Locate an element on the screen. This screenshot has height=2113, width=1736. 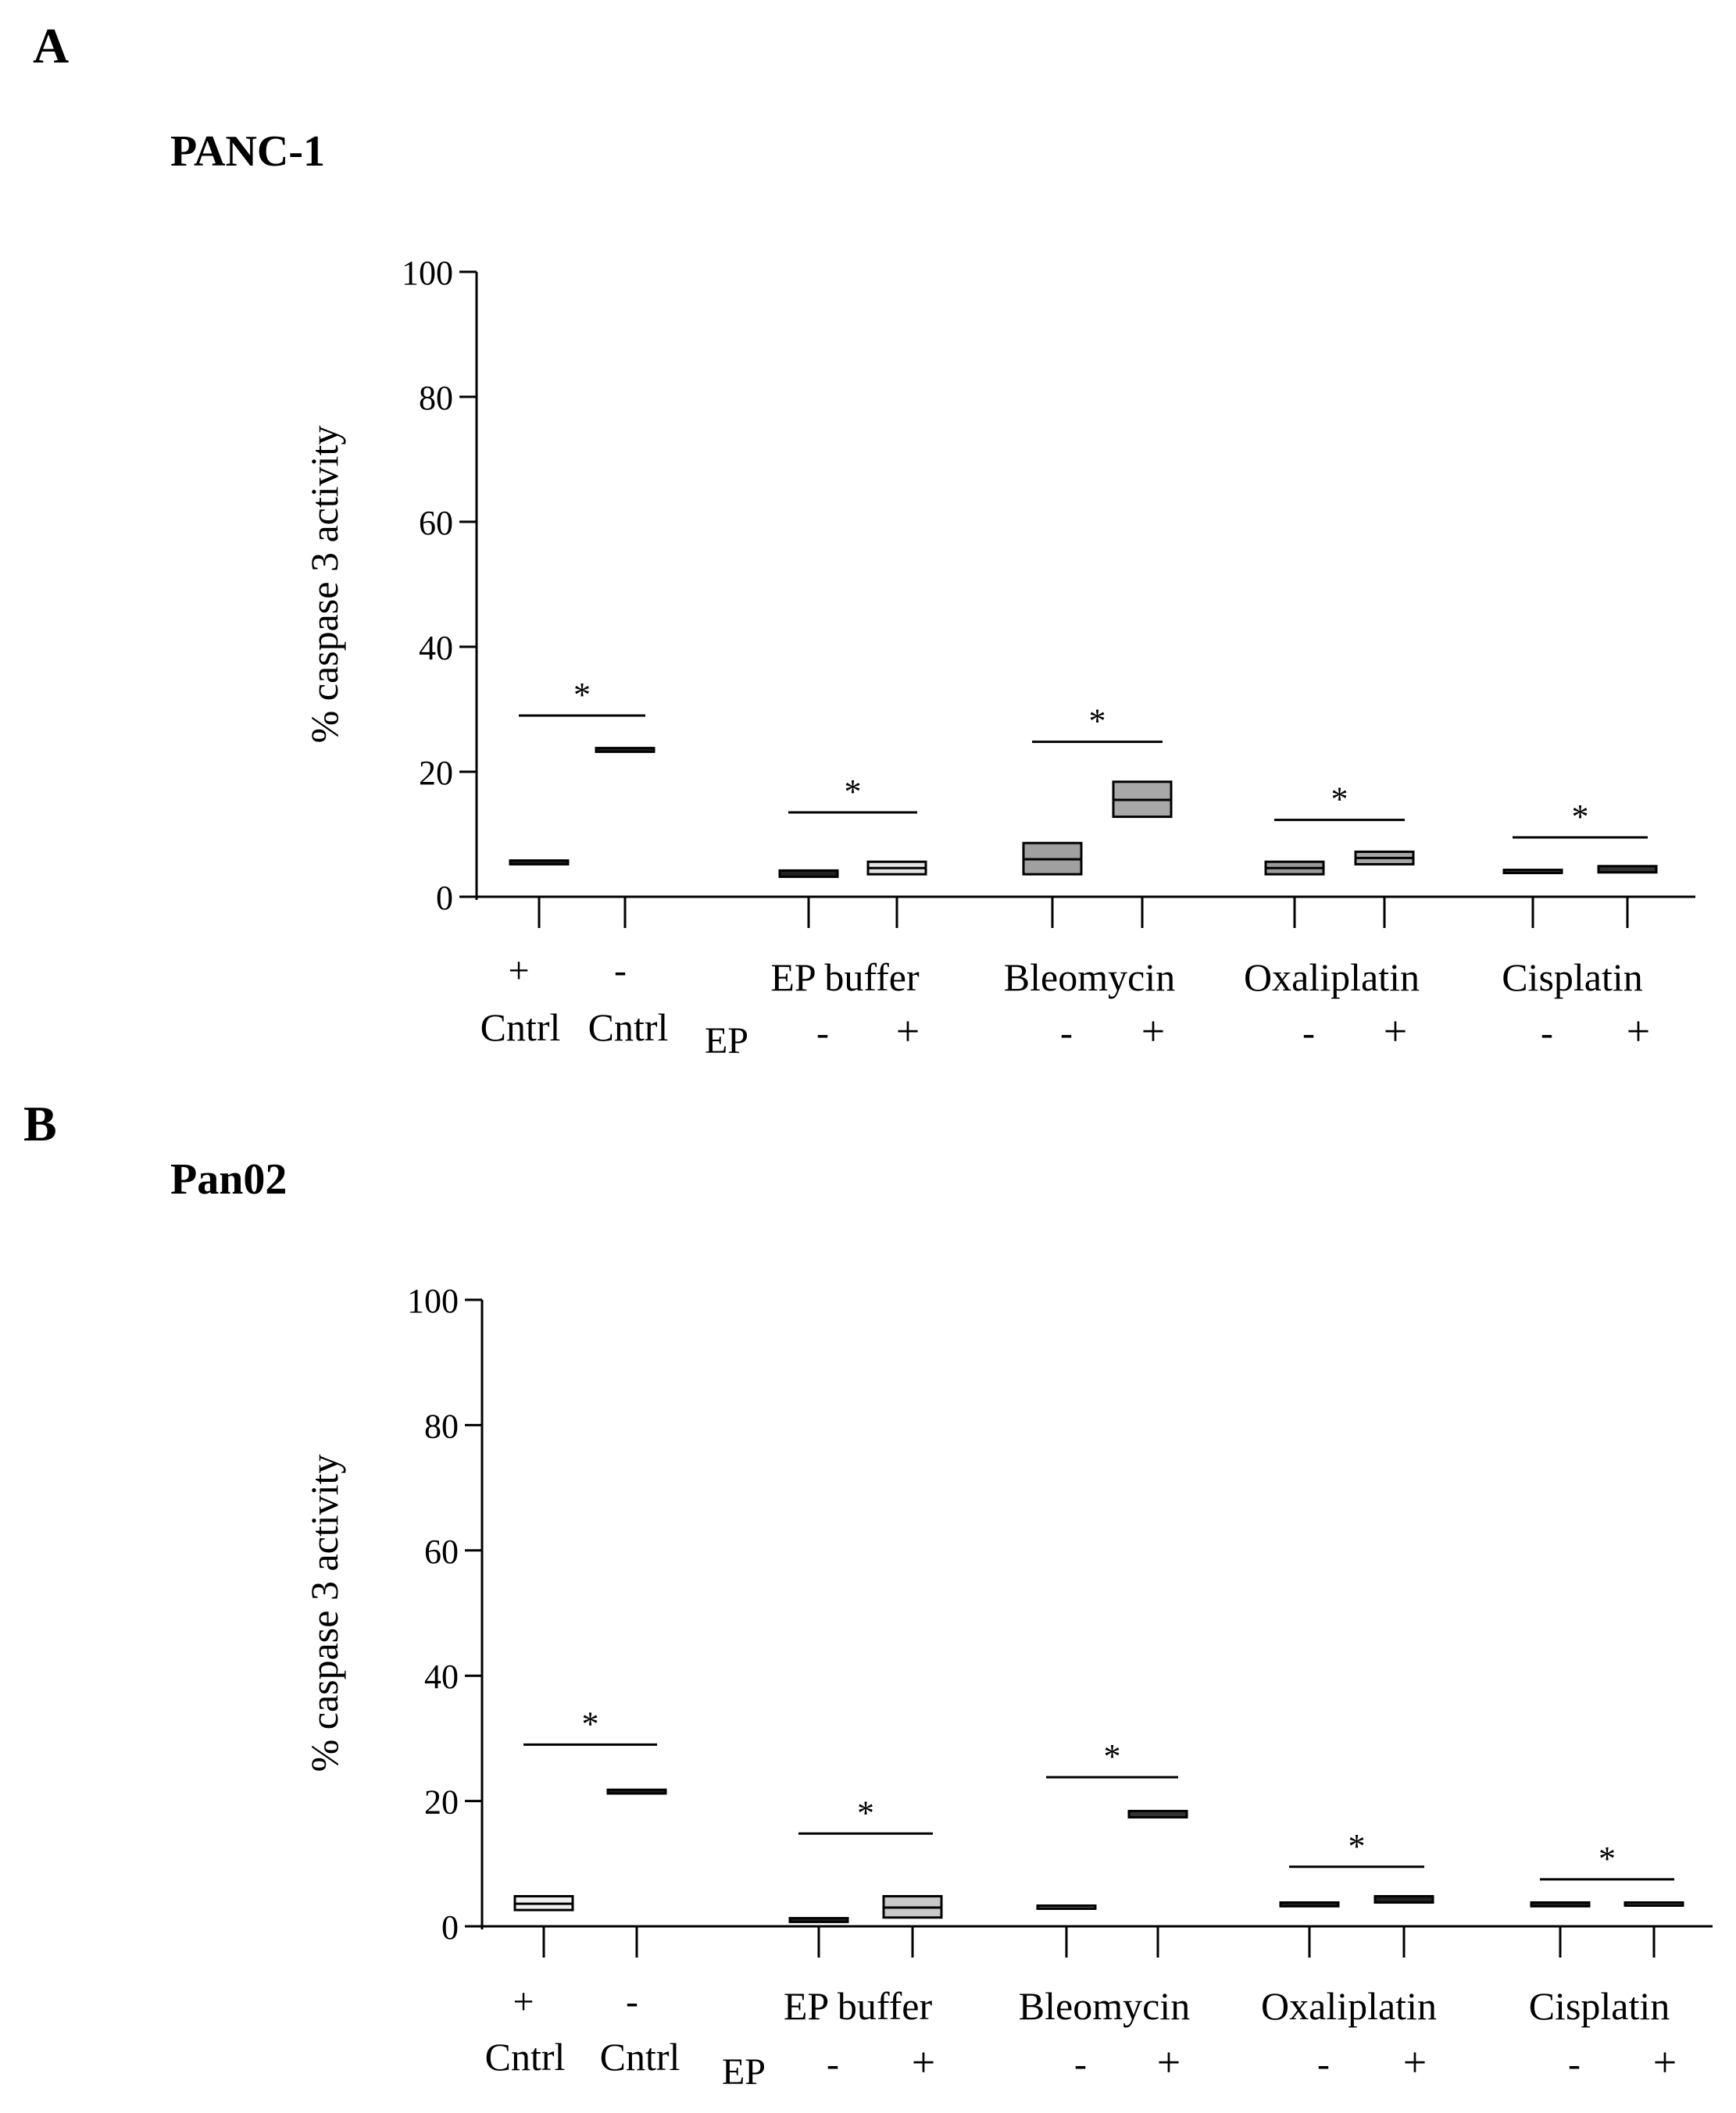
panel-b-group-label: Cisplatin is located at coordinates (1599, 2006).